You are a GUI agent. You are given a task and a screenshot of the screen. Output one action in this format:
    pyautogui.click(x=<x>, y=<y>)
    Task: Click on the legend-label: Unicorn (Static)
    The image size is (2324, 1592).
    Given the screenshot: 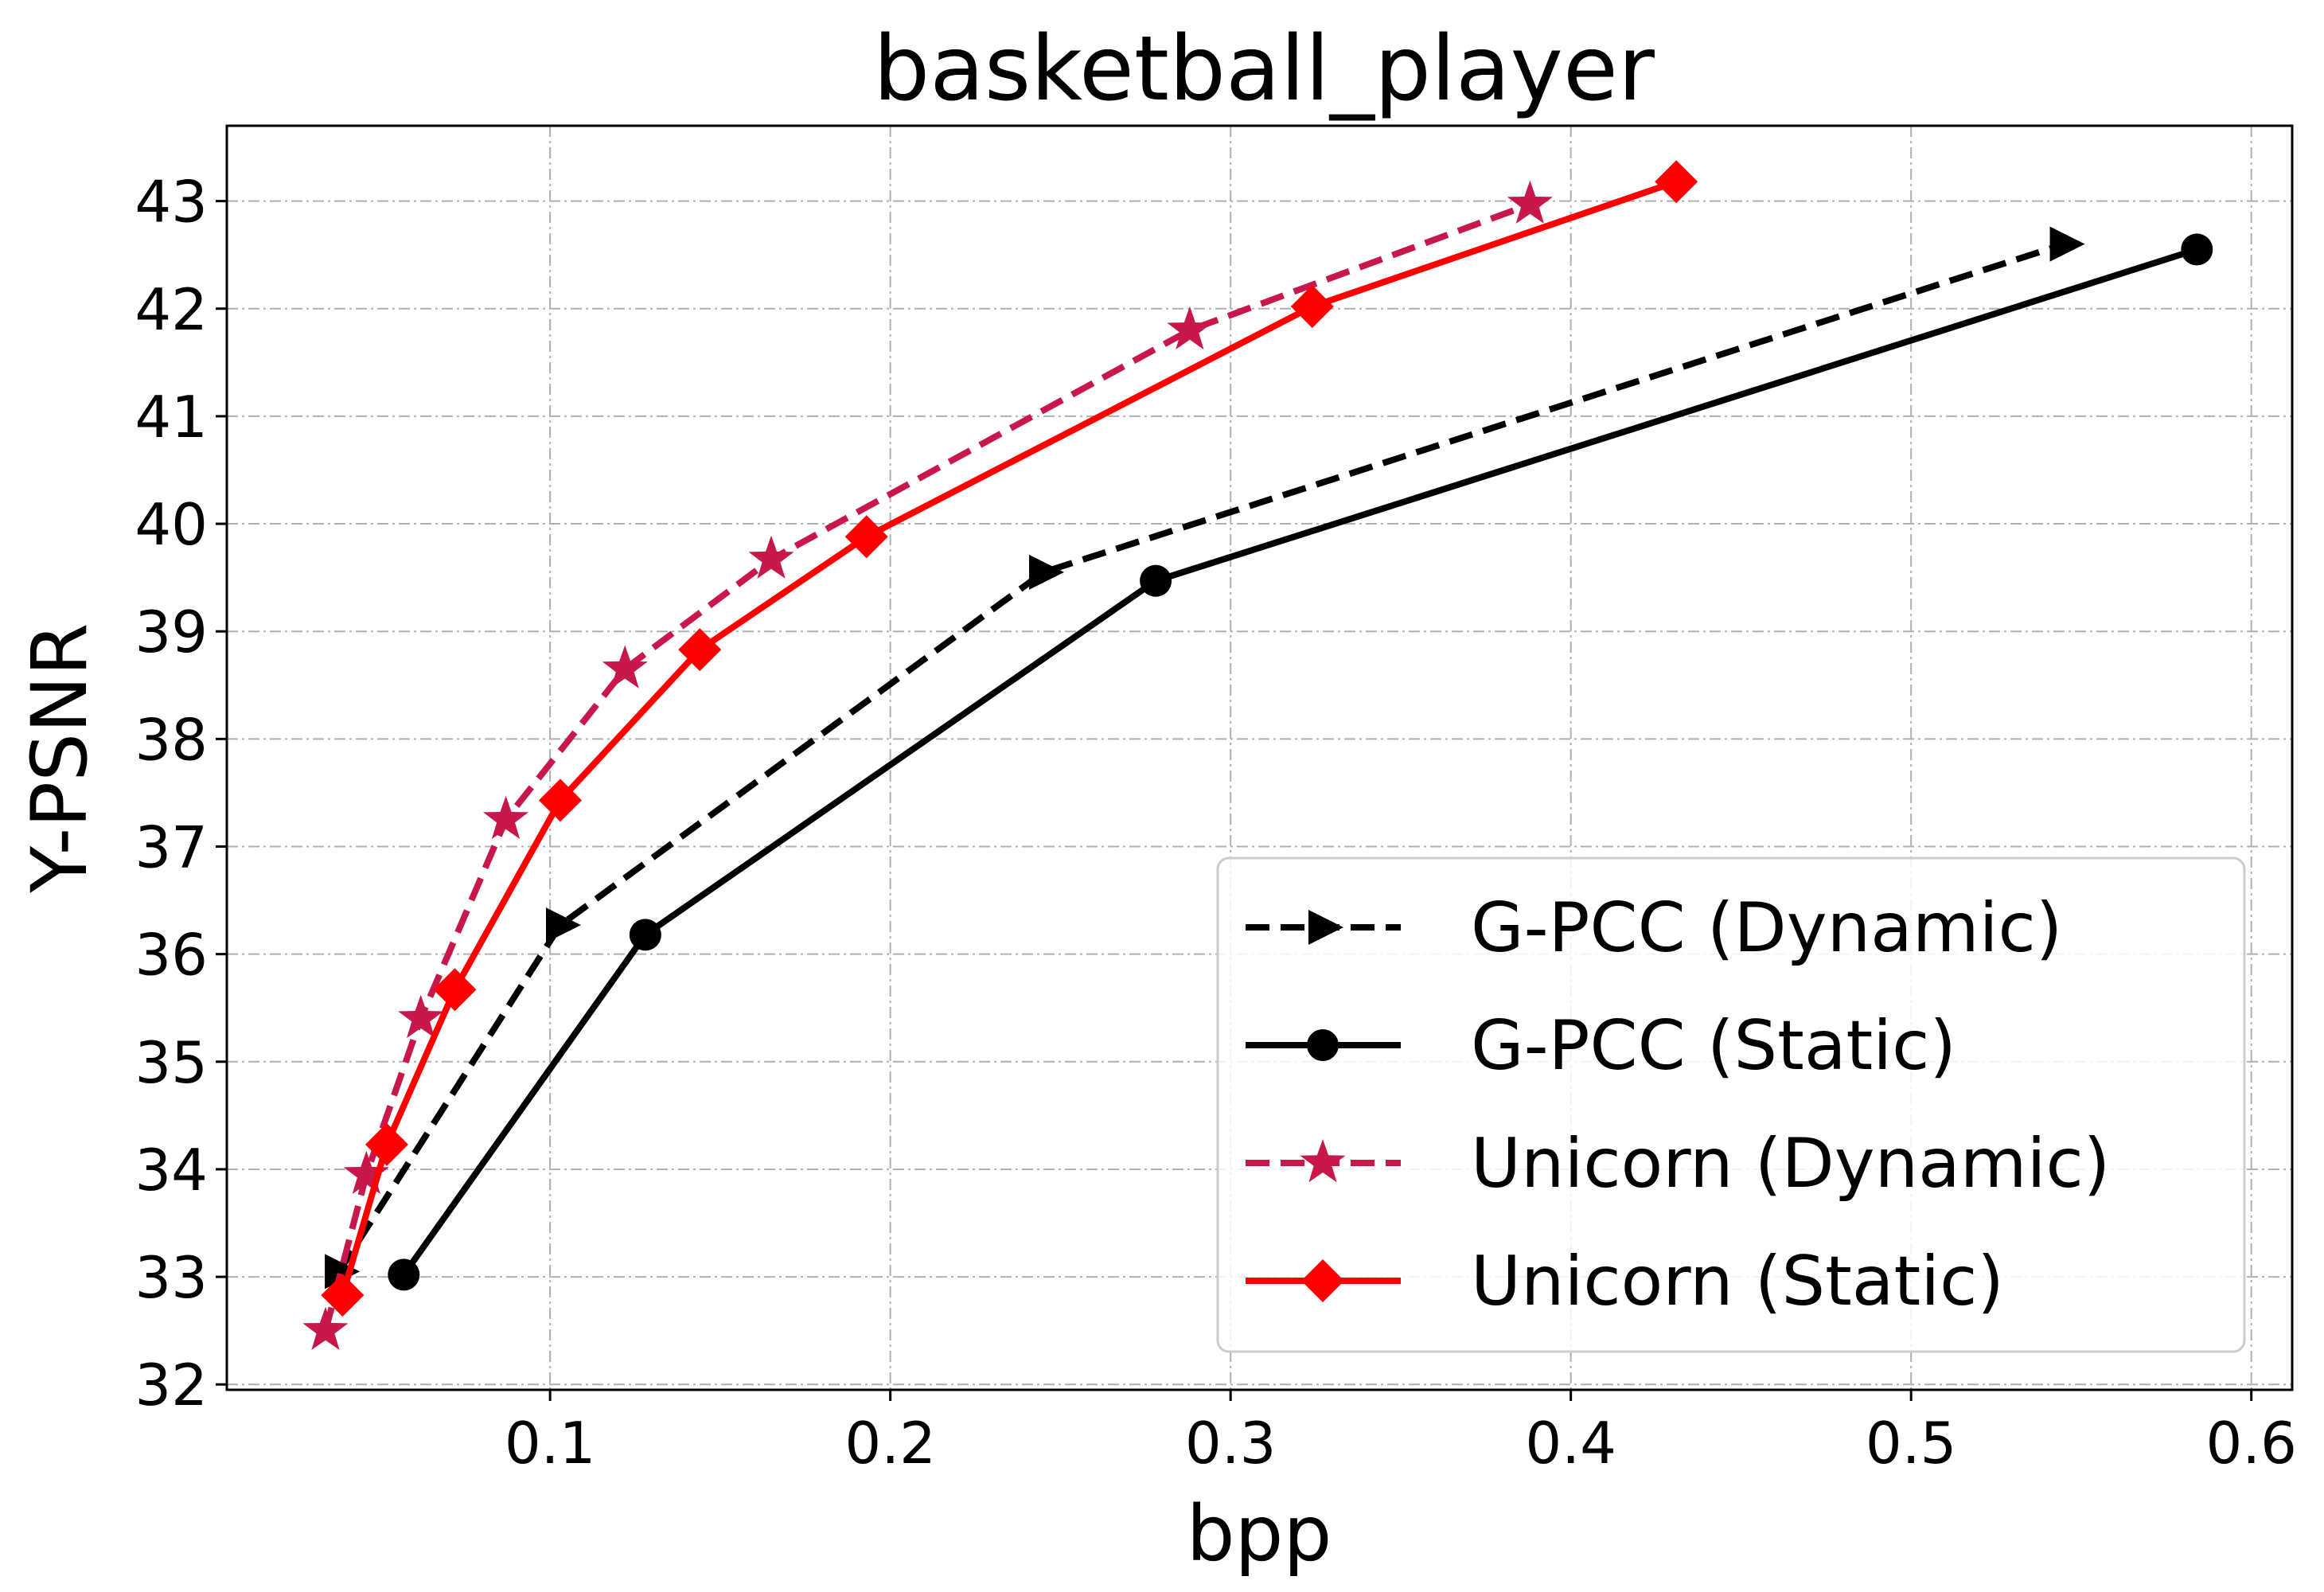 What is the action you would take?
    pyautogui.click(x=1737, y=1282)
    